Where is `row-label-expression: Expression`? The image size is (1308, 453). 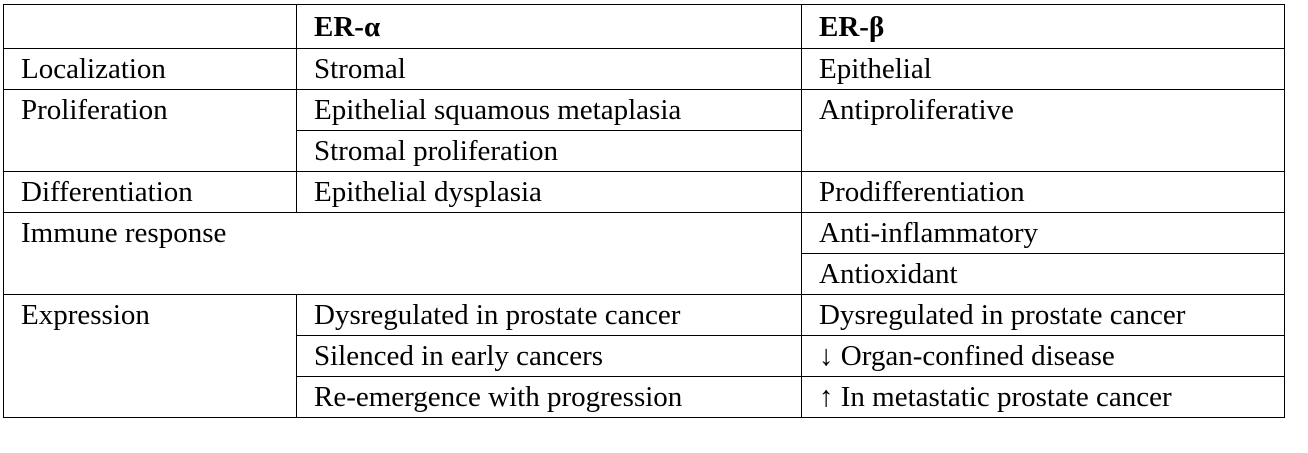 row-label-expression: Expression is located at coordinates (150, 356).